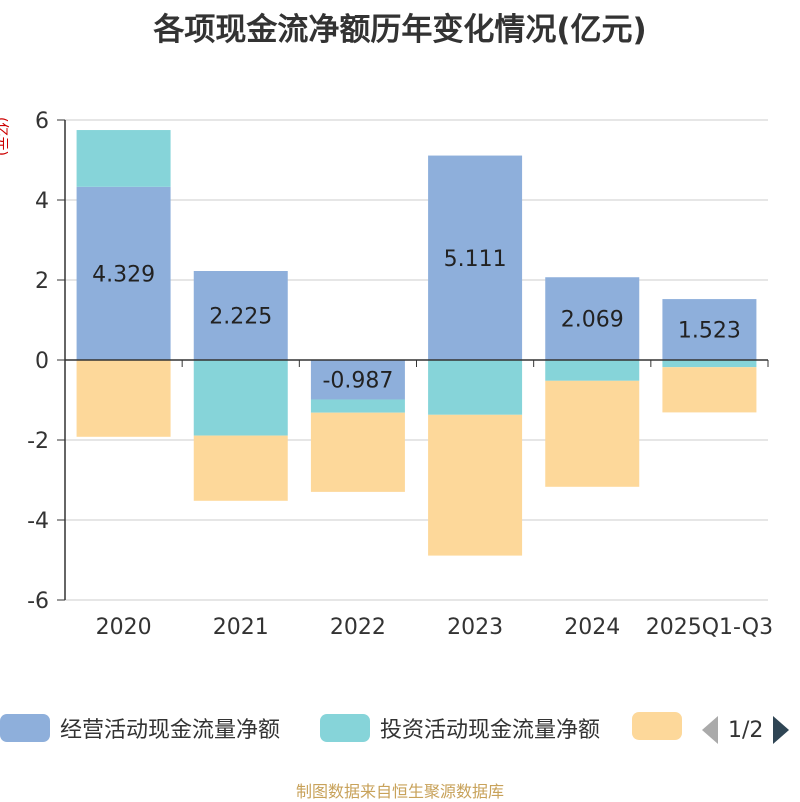 This screenshot has width=800, height=802. What do you see at coordinates (42, 201) in the screenshot?
I see `y-tick-label: 4` at bounding box center [42, 201].